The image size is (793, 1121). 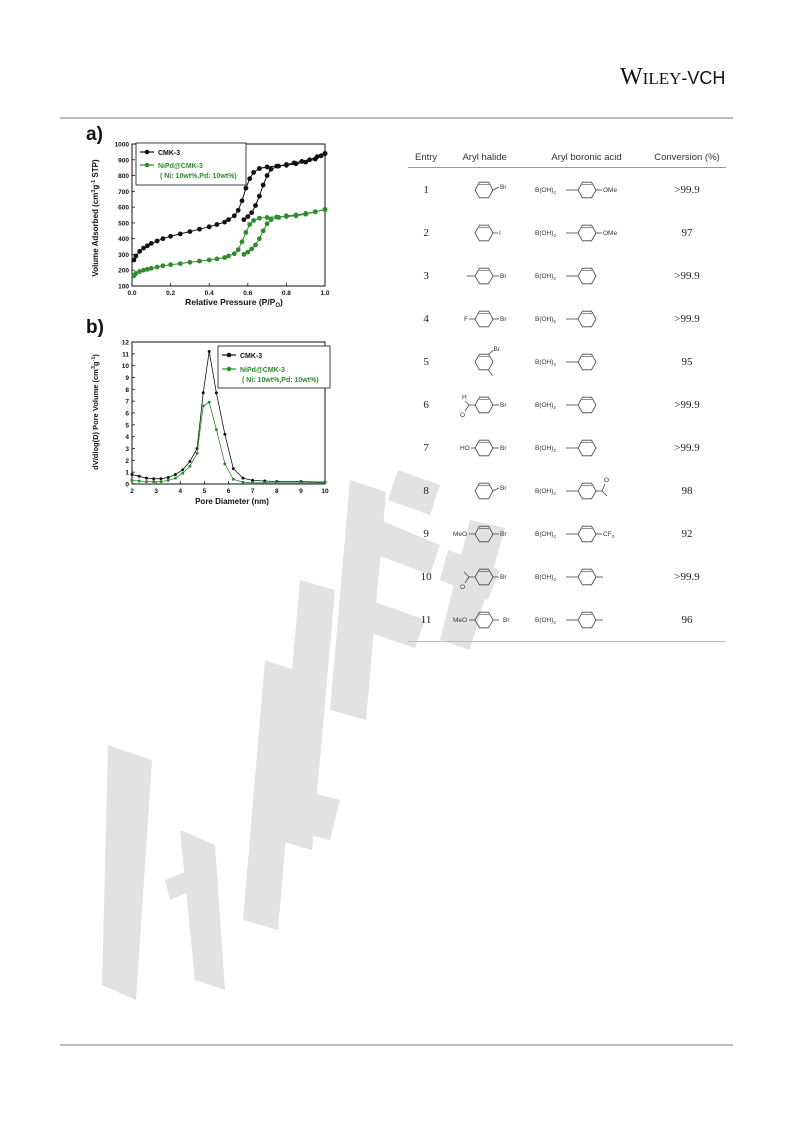 What do you see at coordinates (274, 367) in the screenshot?
I see `pore-legend: CMK-3 NiPd@CMK-3 ( Ni: 10wt%,Pd: 10wt%)` at bounding box center [274, 367].